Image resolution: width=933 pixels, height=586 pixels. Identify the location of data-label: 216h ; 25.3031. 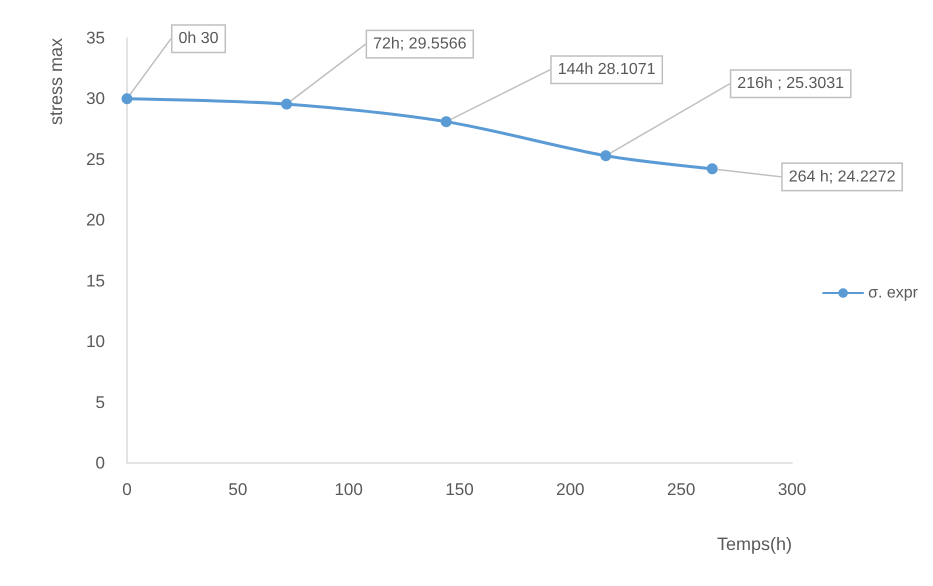
(790, 83).